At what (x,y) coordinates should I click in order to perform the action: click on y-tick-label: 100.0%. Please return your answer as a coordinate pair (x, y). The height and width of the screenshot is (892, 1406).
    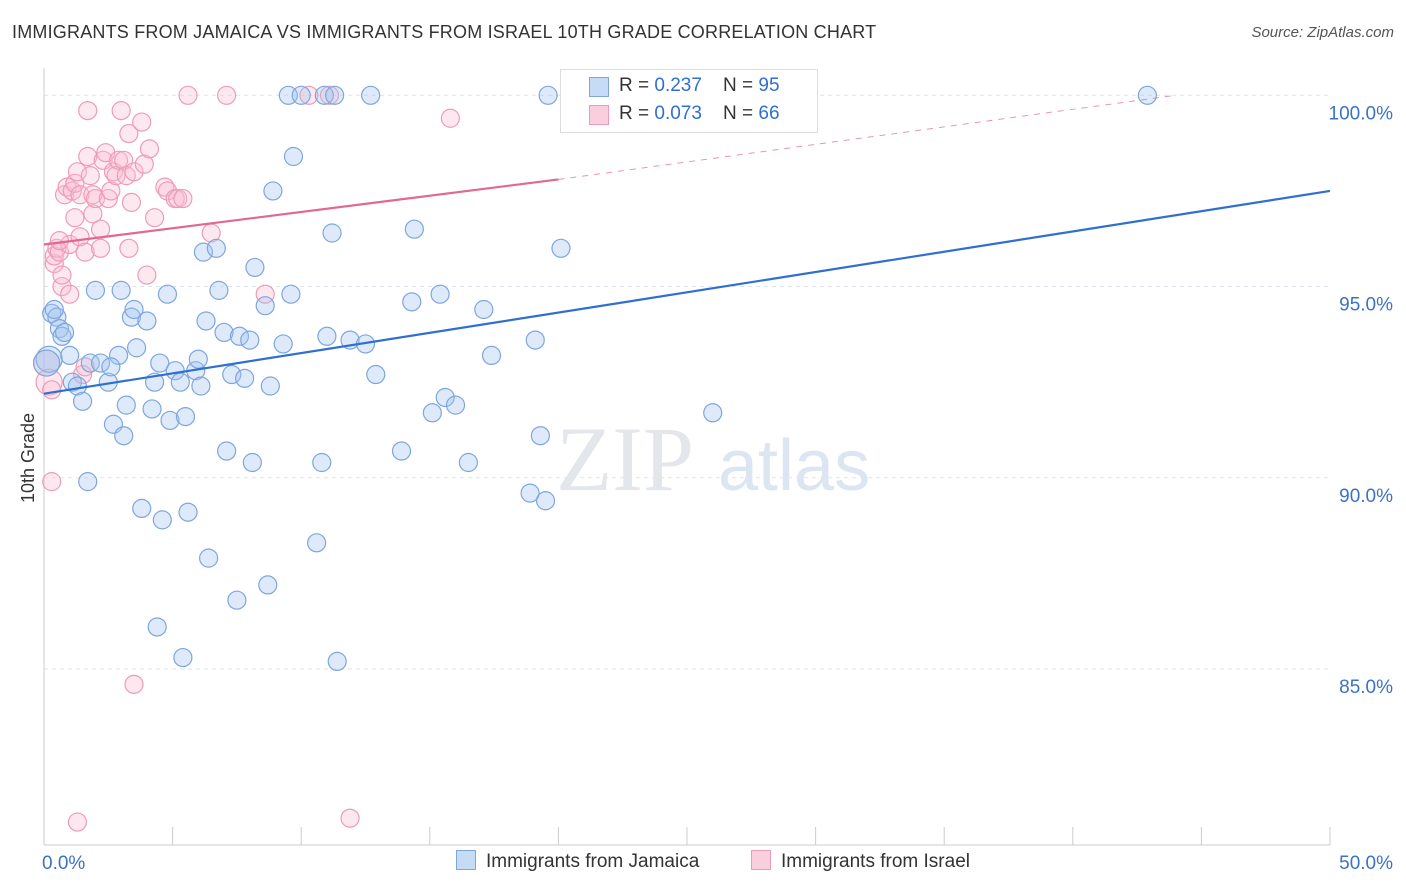
    Looking at the image, I should click on (1361, 113).